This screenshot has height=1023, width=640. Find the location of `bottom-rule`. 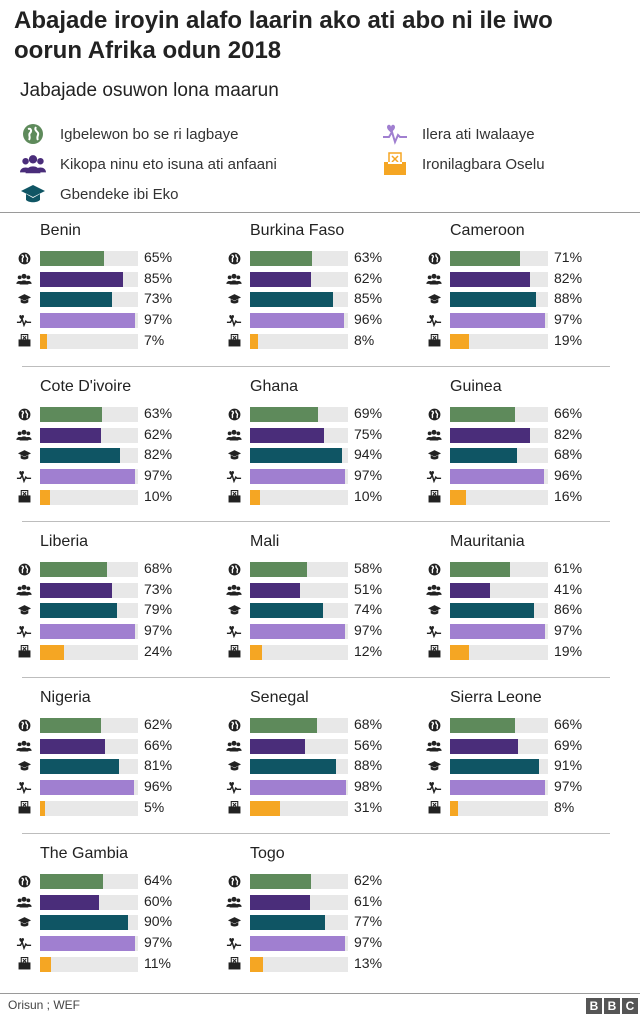

bottom-rule is located at coordinates (320, 993).